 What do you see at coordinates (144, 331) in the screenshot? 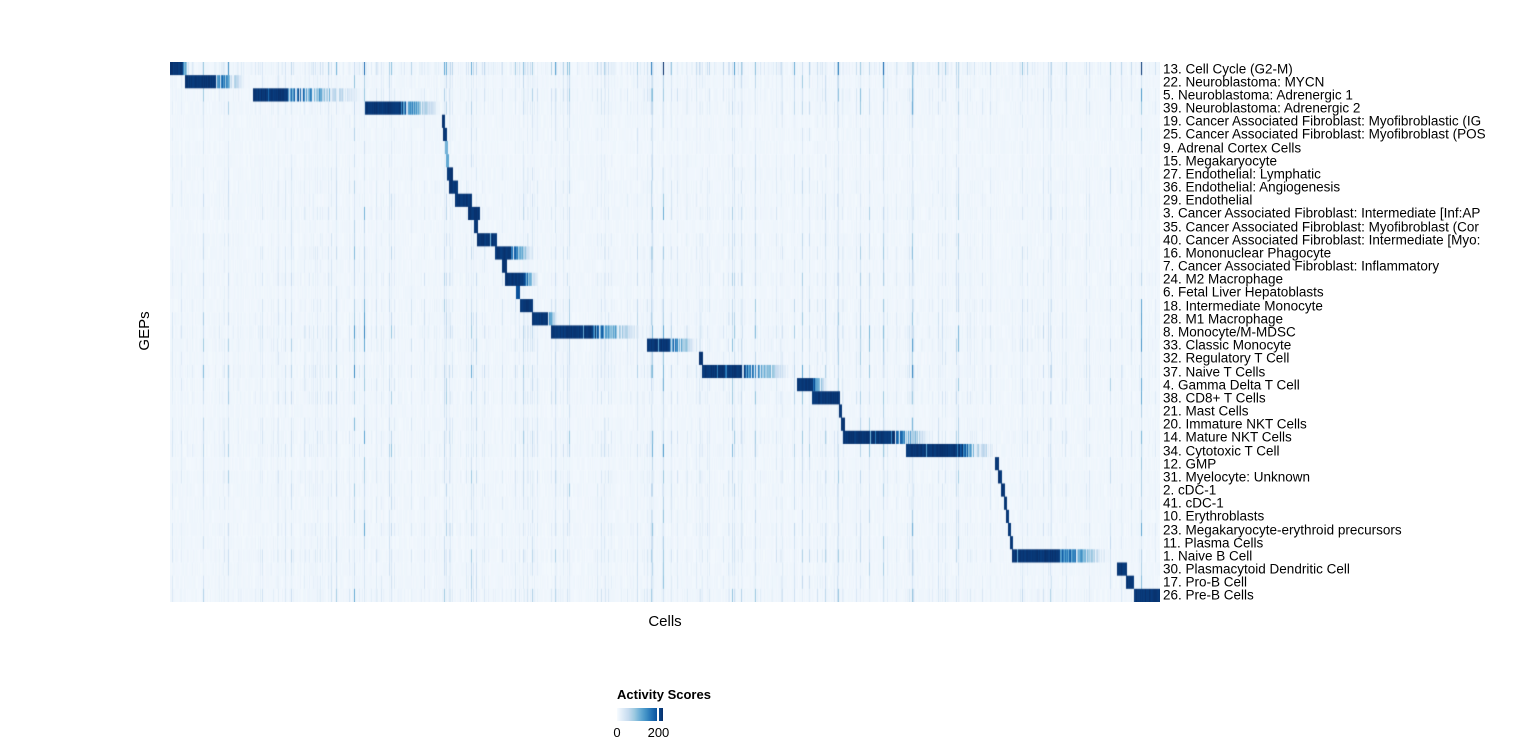
I see `y-axis-label-text: GEPs` at bounding box center [144, 331].